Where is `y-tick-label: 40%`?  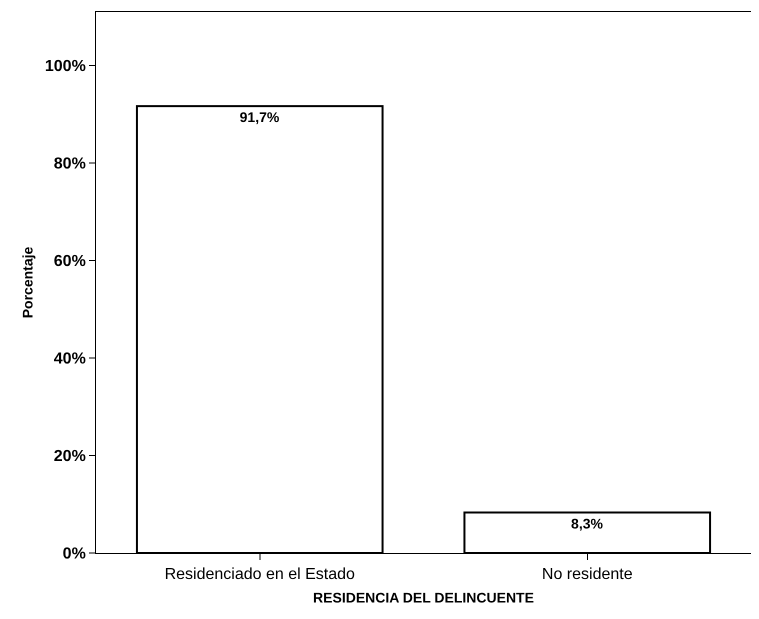
y-tick-label: 40% is located at coordinates (70, 359).